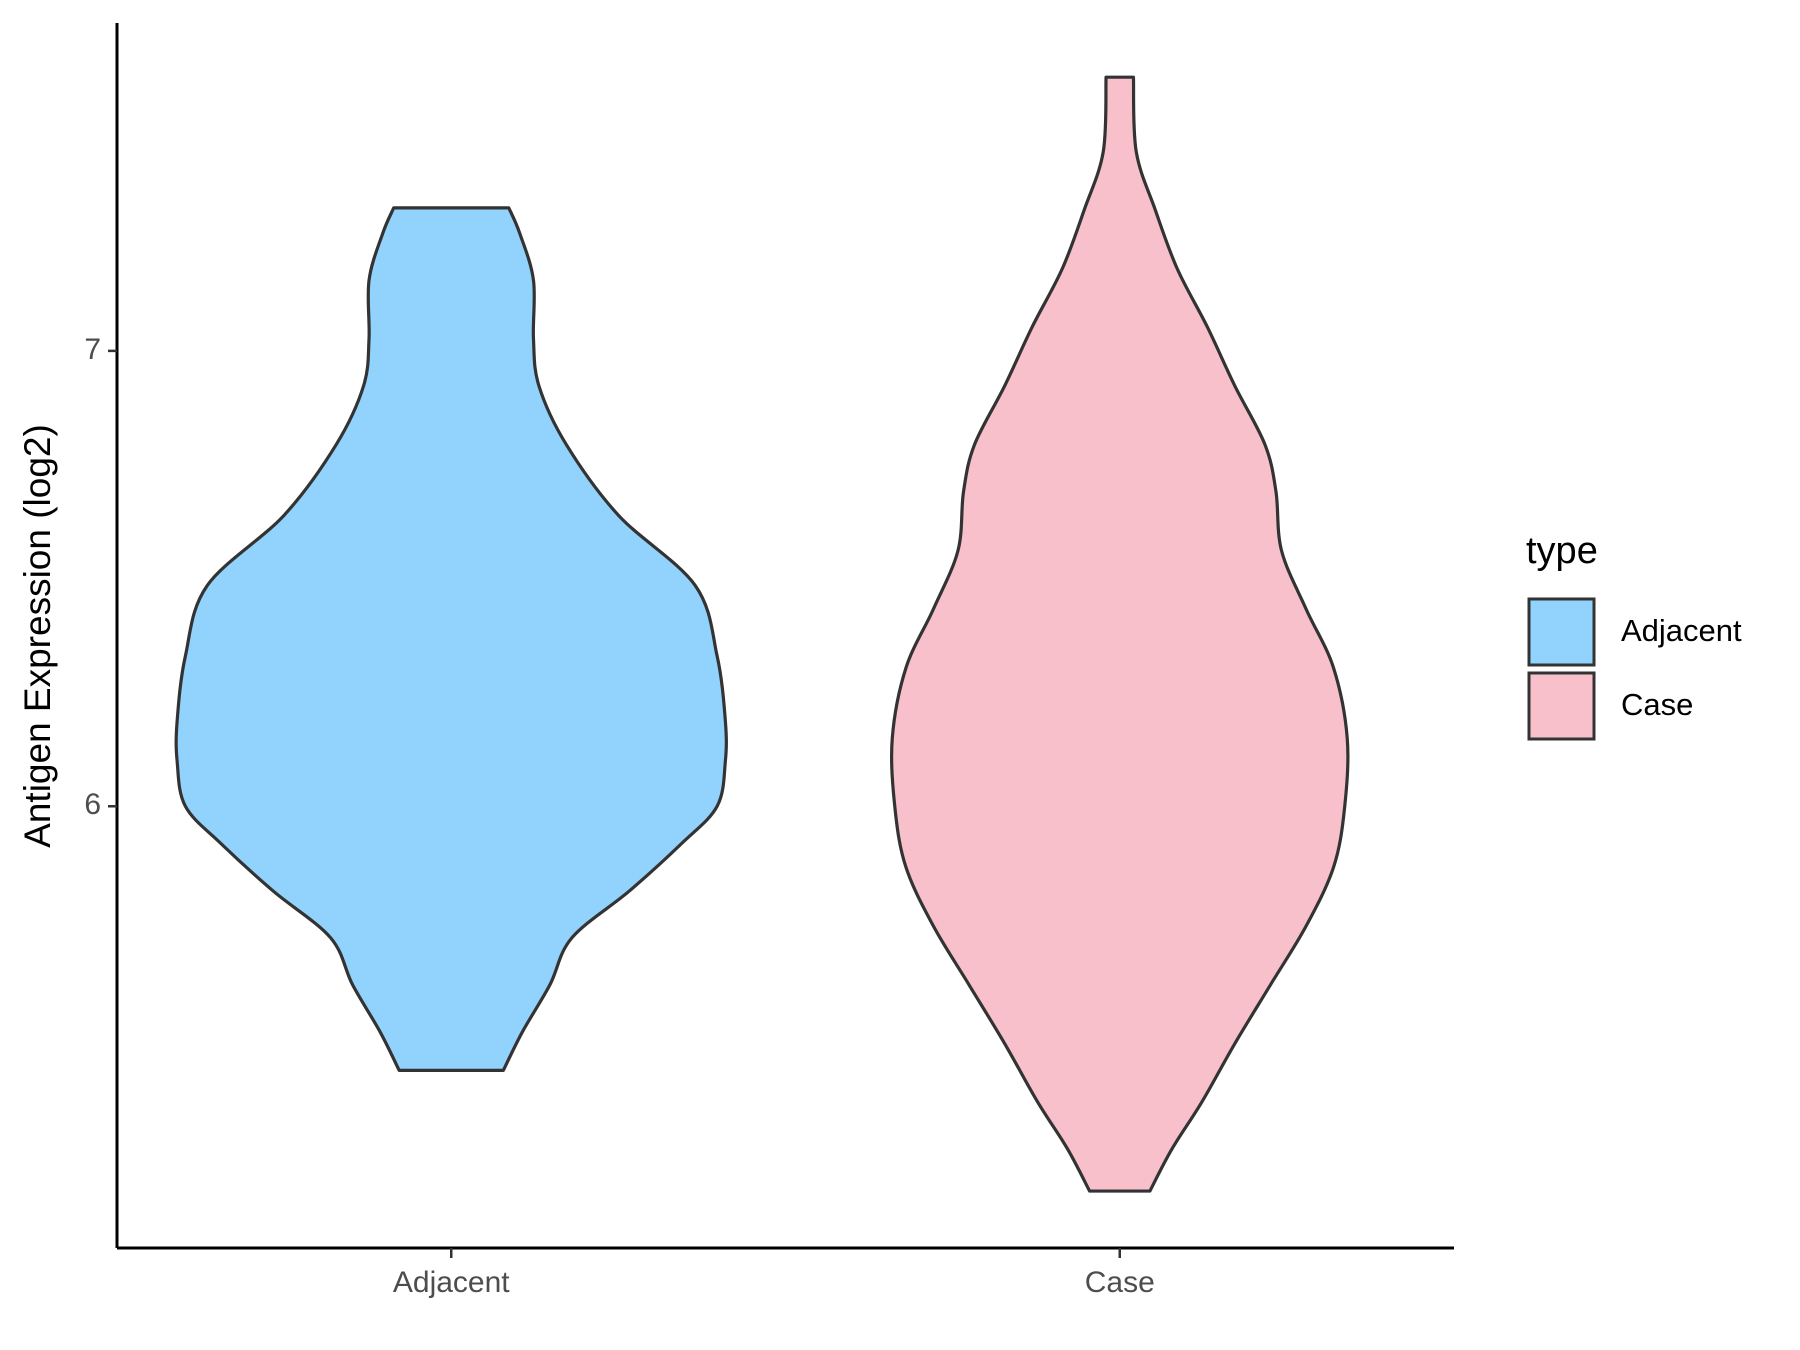 The height and width of the screenshot is (1350, 1800). I want to click on x-tick-label: Case, so click(1120, 1282).